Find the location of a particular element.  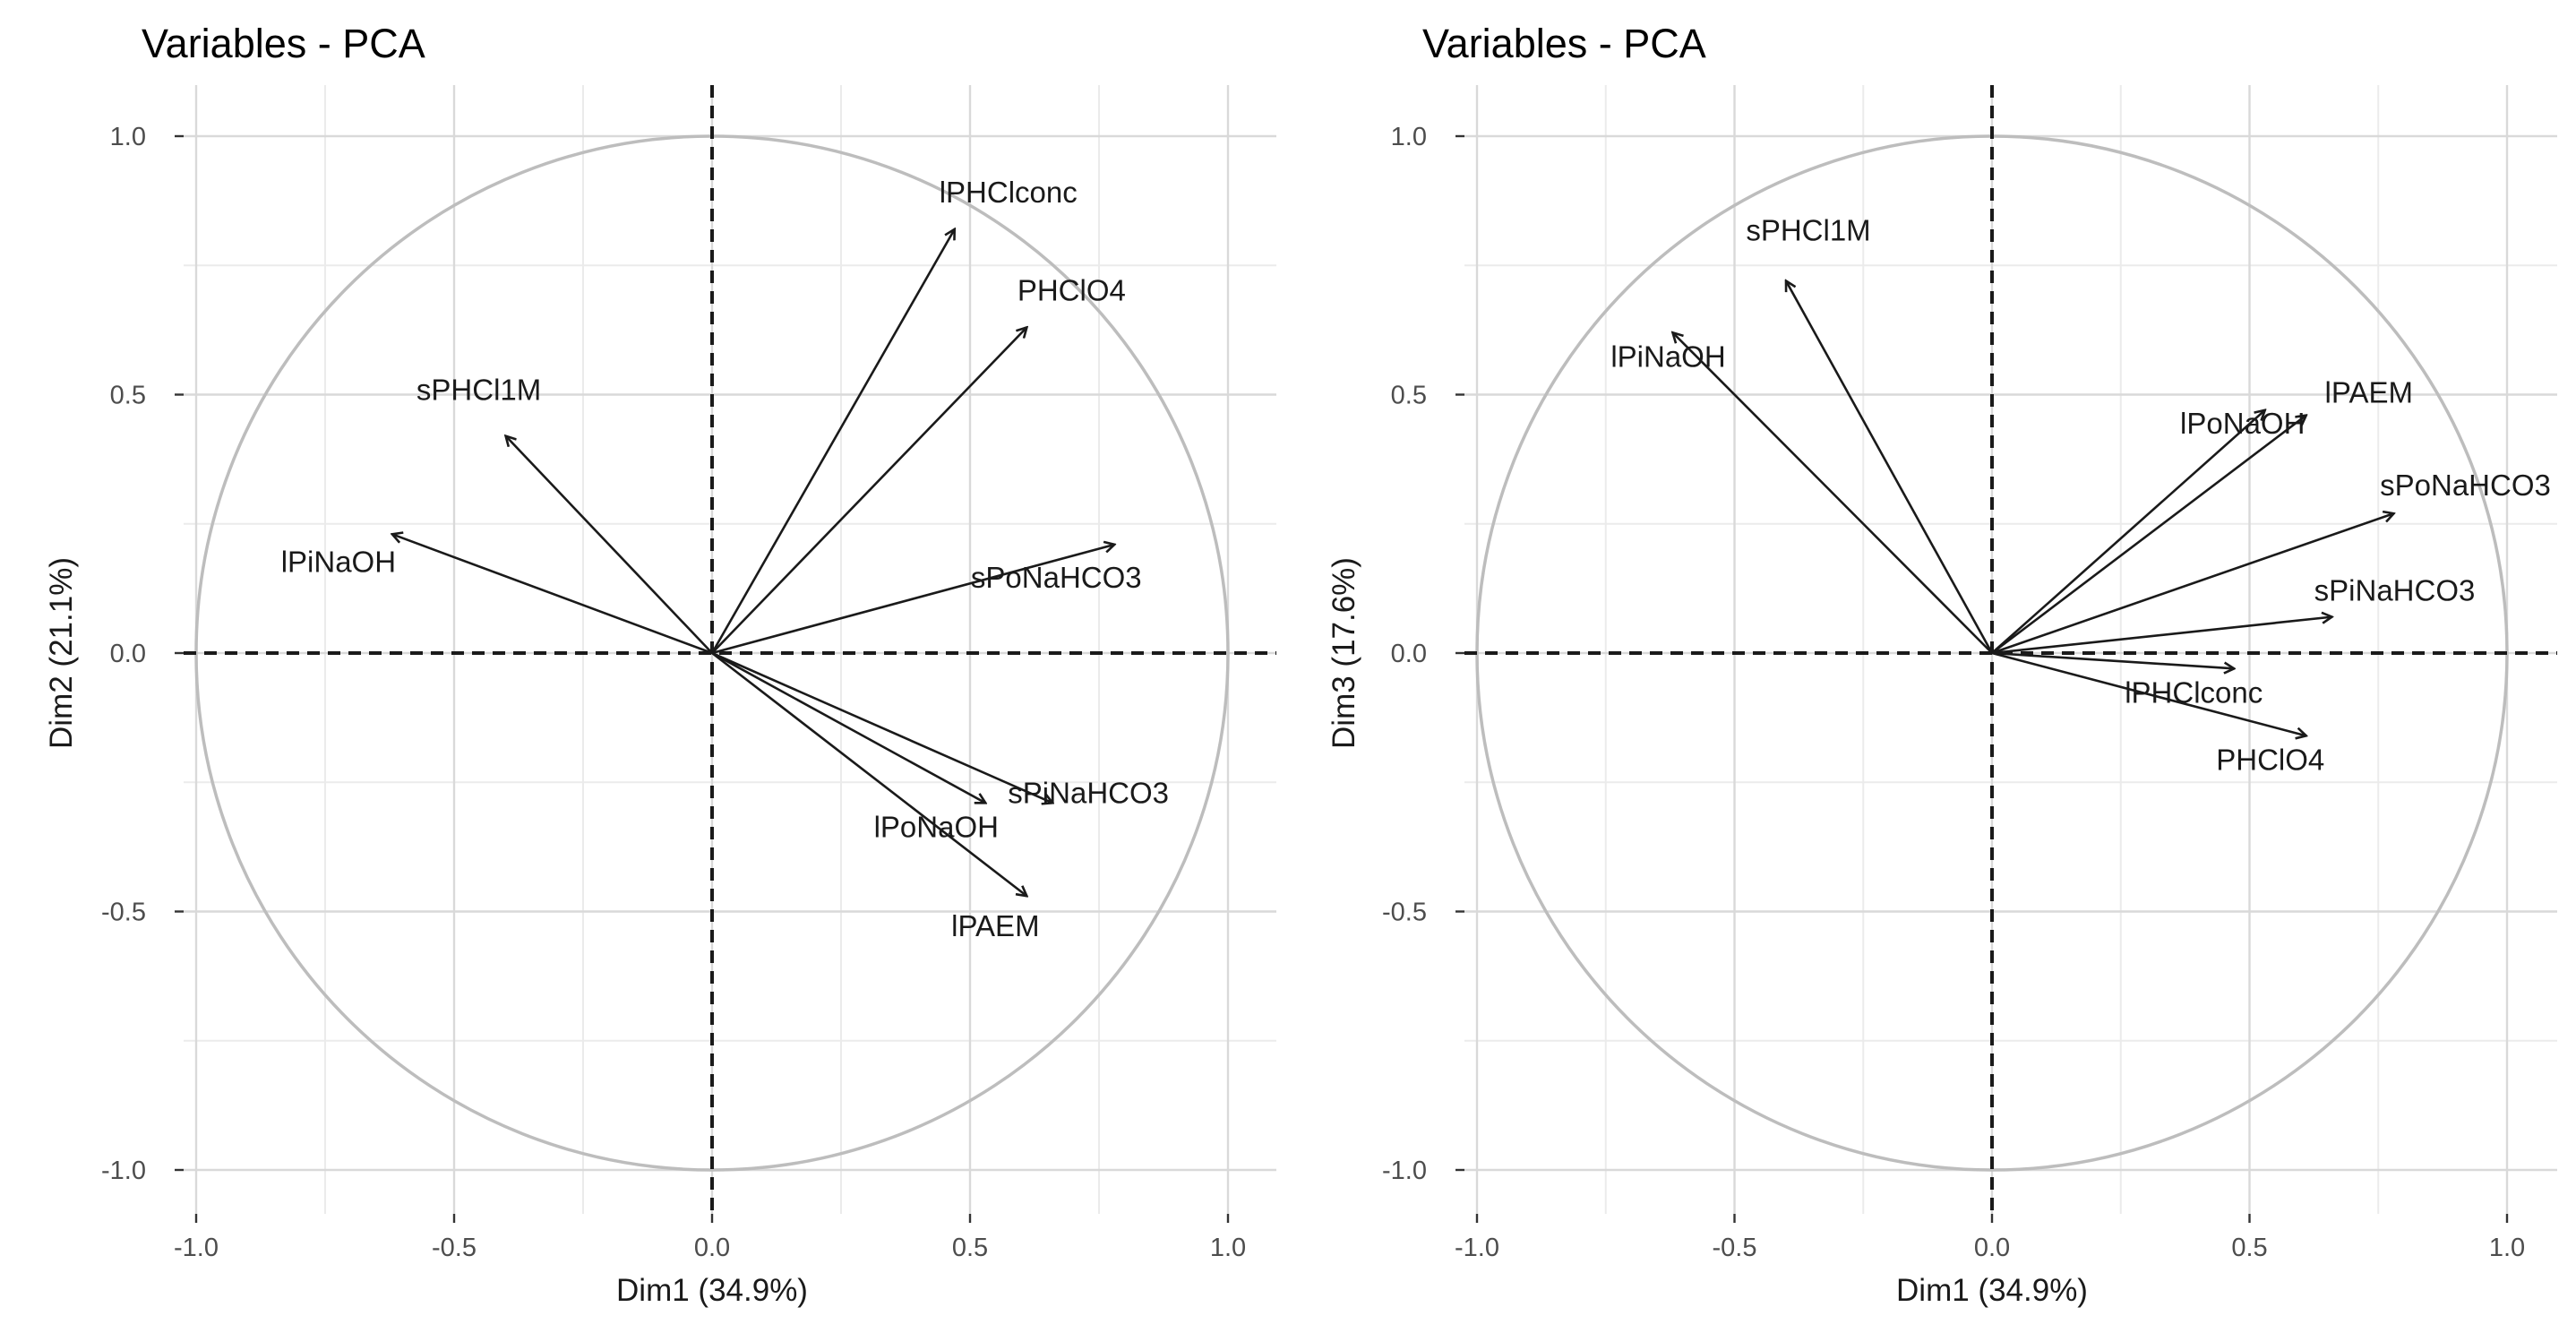

y-axis-title: Dim2 (21.1%) is located at coordinates (61, 653).